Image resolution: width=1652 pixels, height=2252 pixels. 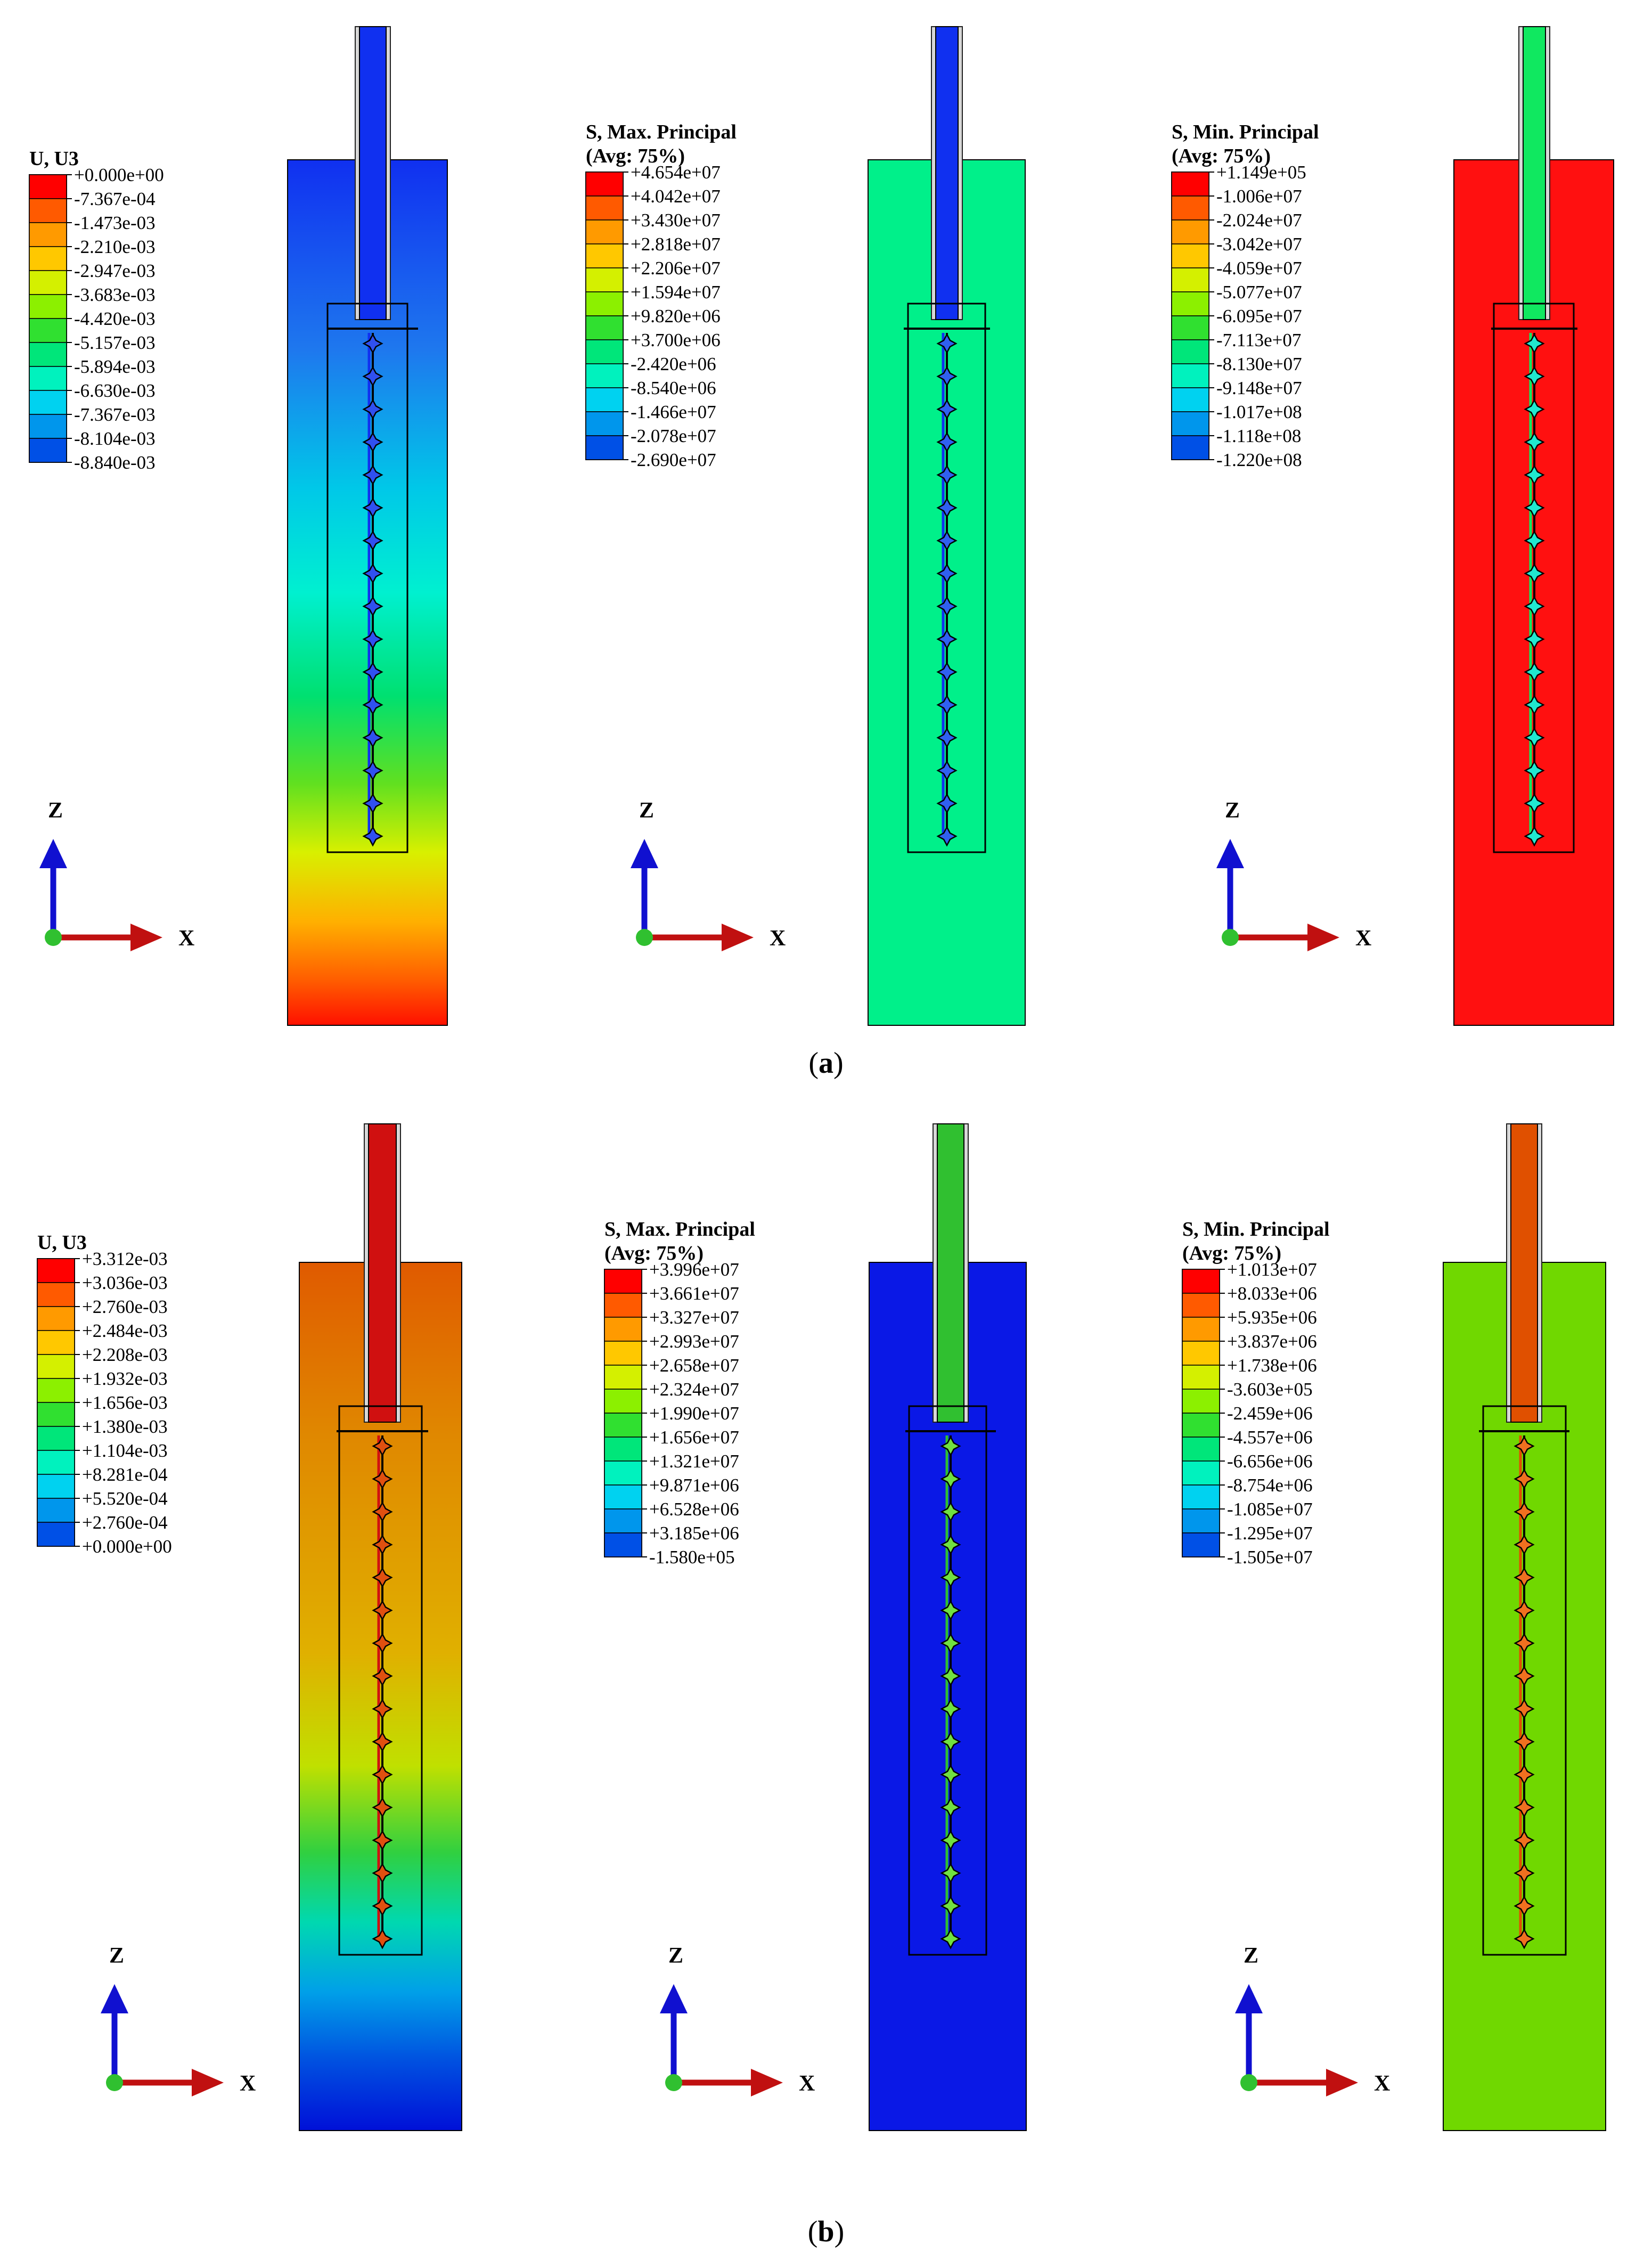 I want to click on legend-value: +1.321e+07, so click(x=694, y=1461).